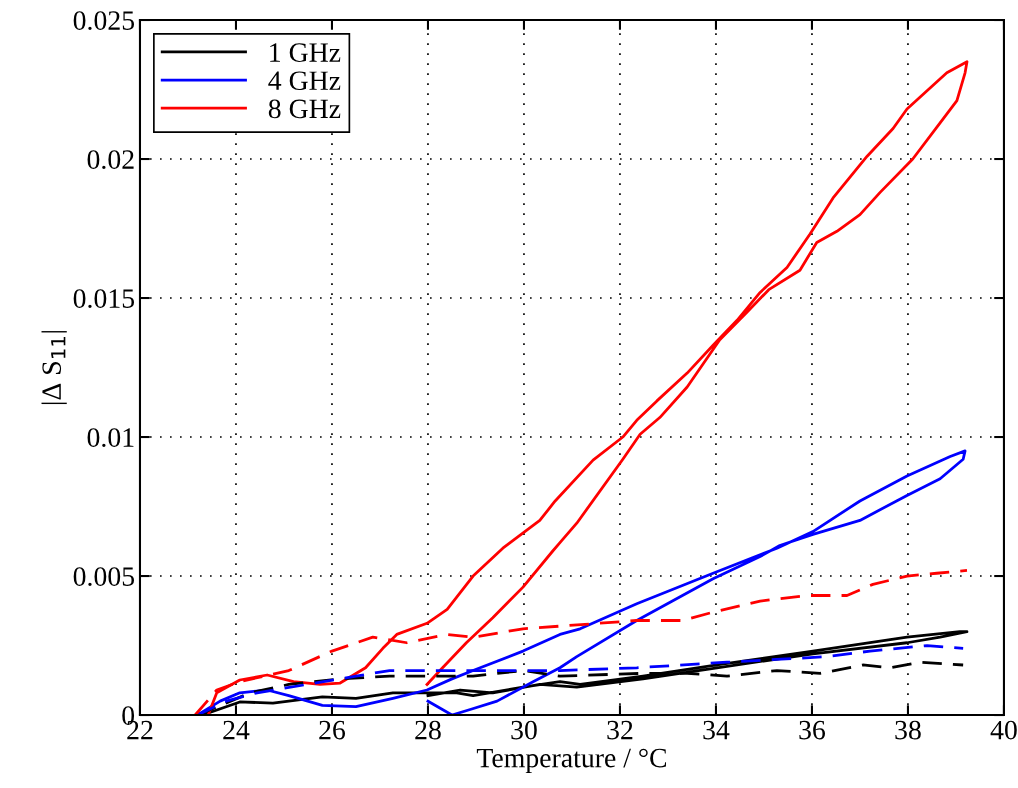 This screenshot has height=788, width=1018. I want to click on x-tick-label: 40, so click(1003, 730).